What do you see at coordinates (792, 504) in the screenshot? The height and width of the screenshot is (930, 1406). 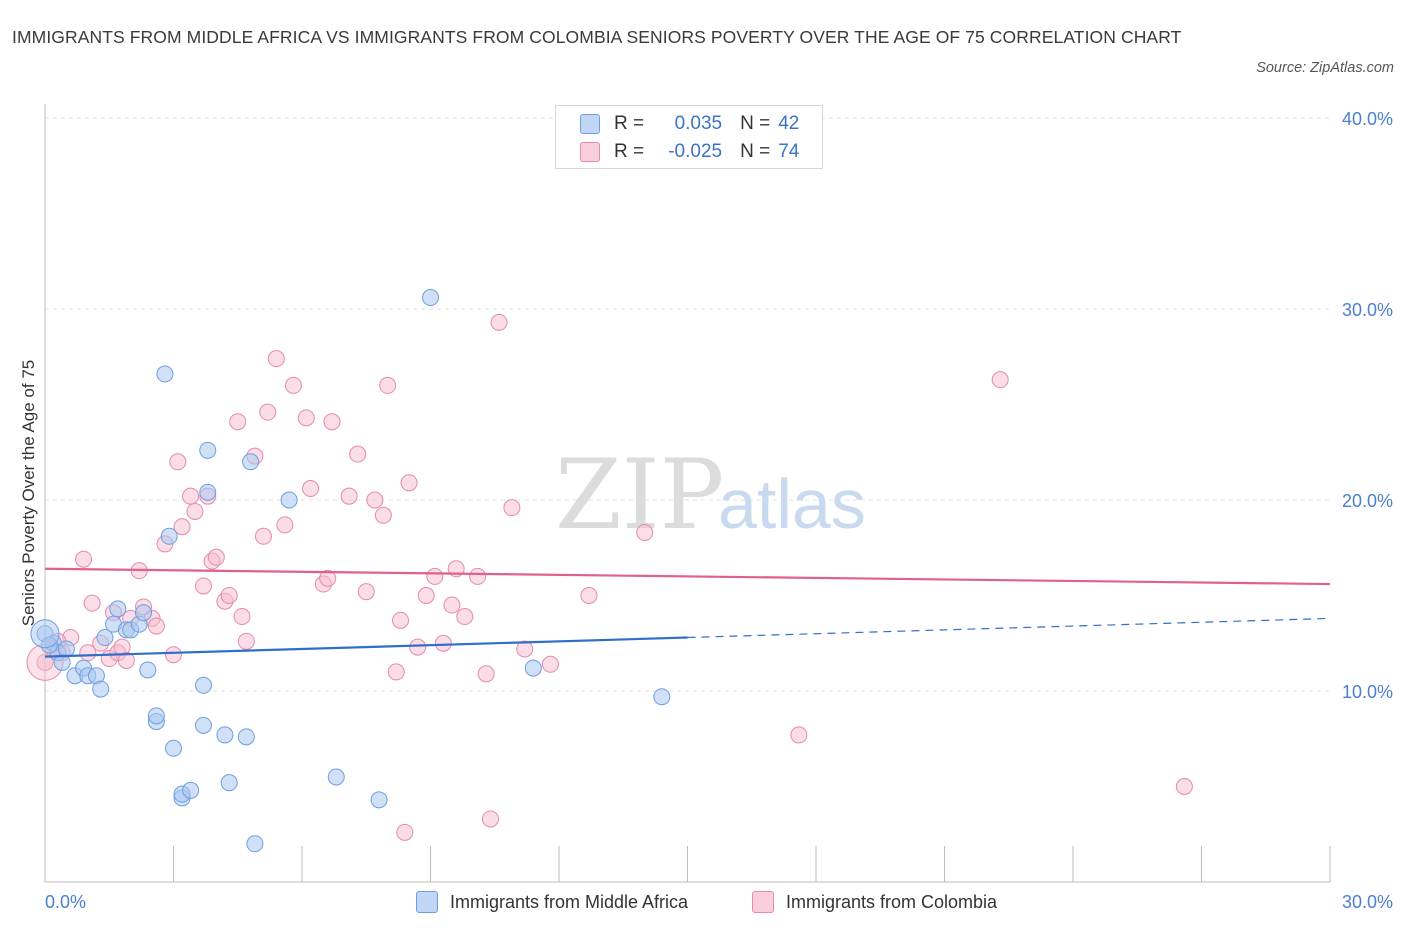 I see `watermark-atlas: atlas` at bounding box center [792, 504].